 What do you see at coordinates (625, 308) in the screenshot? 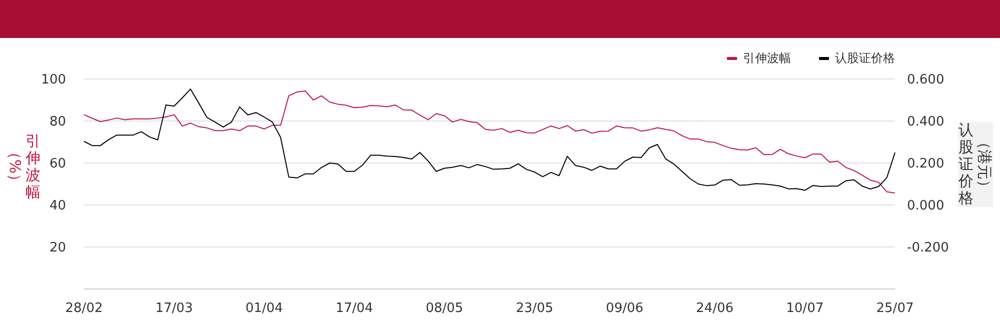
I see `x-tick-label: 09/06` at bounding box center [625, 308].